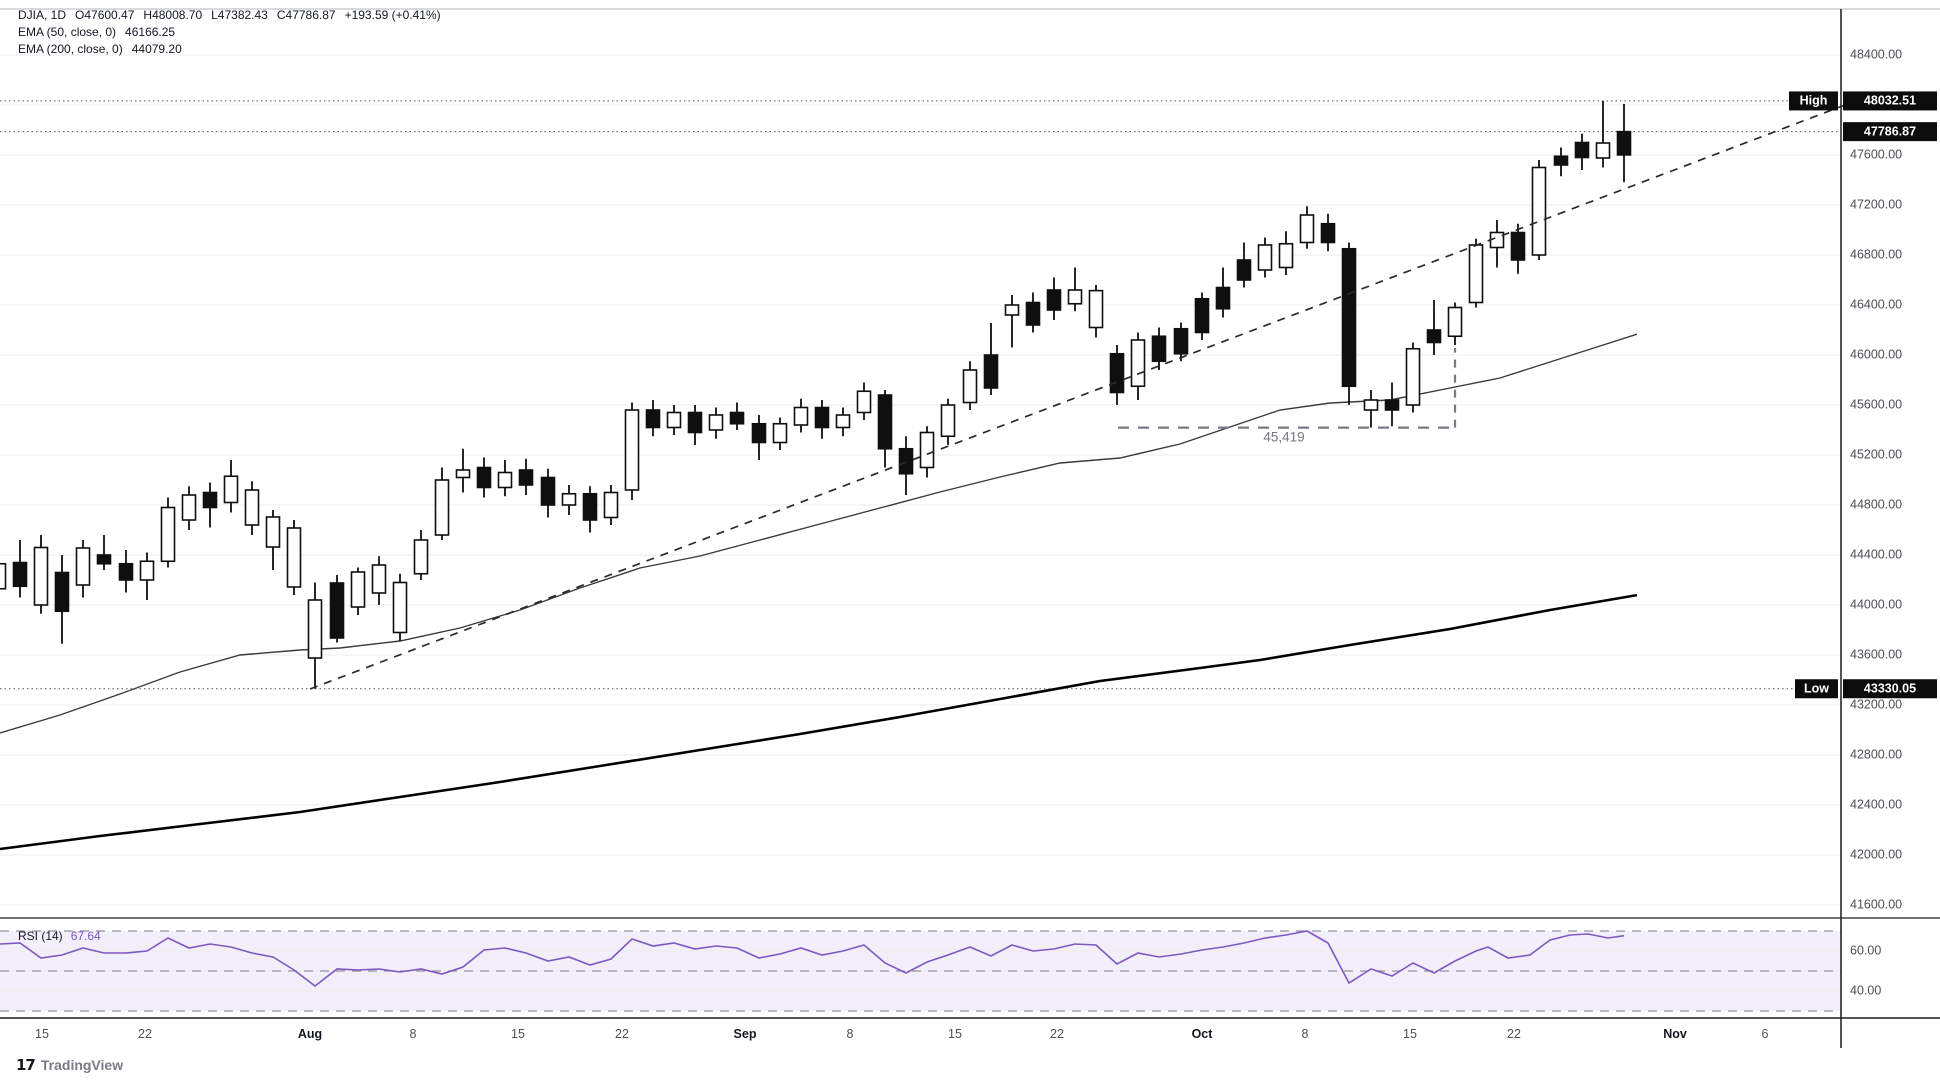 The width and height of the screenshot is (1940, 1086). I want to click on price-axis-label: 42400.00, so click(1876, 804).